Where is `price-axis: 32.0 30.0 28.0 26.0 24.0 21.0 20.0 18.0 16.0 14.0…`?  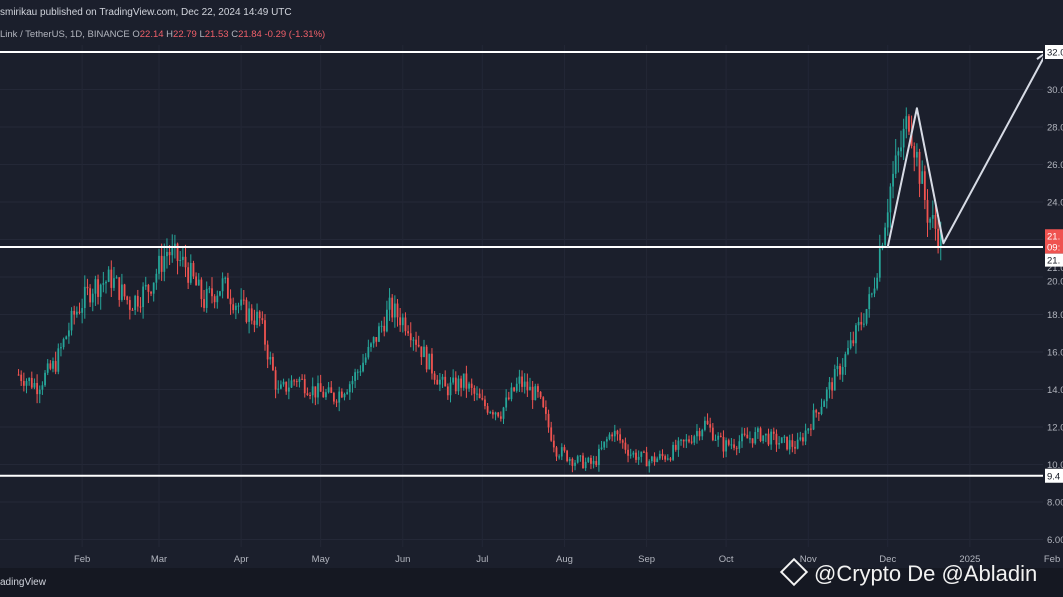
price-axis: 32.0 30.0 28.0 26.0 24.0 21.0 20.0 18.0 16.0 14.0… is located at coordinates (1053, 296).